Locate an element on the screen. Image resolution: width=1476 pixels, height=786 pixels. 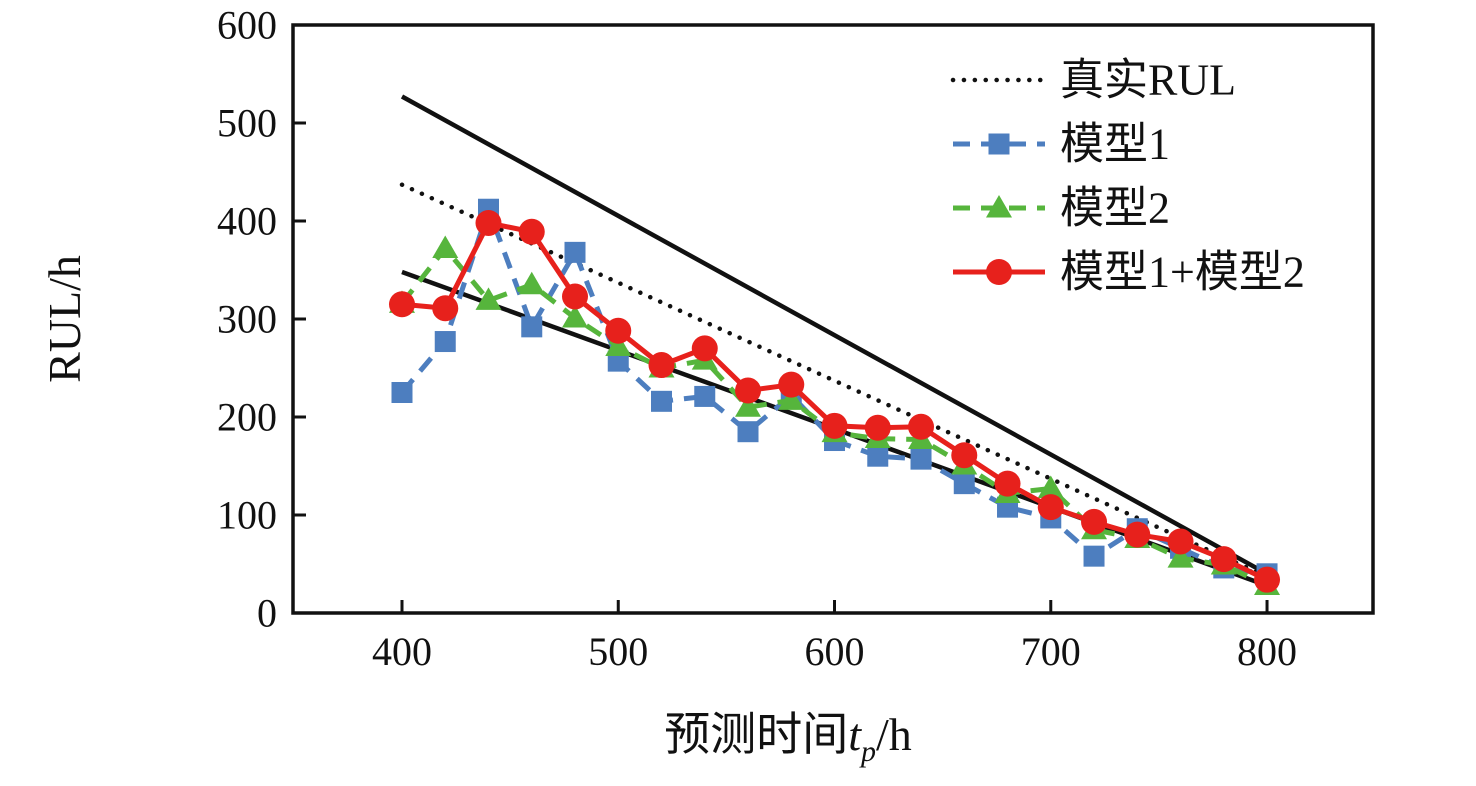
x-tick-label: 700 is located at coordinates (1051, 651).